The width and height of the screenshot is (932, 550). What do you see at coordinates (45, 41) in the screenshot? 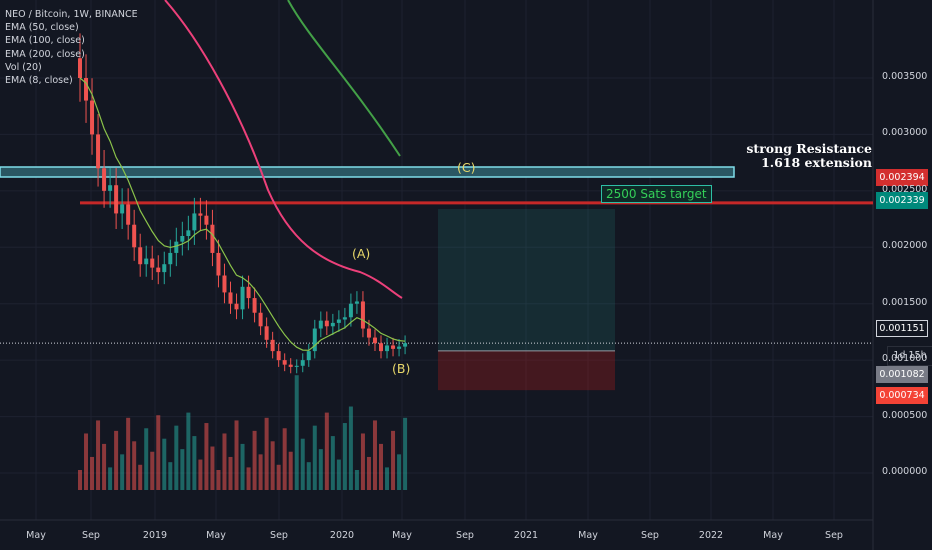
I see `indicator-ema100: EMA (100, close)` at bounding box center [45, 41].